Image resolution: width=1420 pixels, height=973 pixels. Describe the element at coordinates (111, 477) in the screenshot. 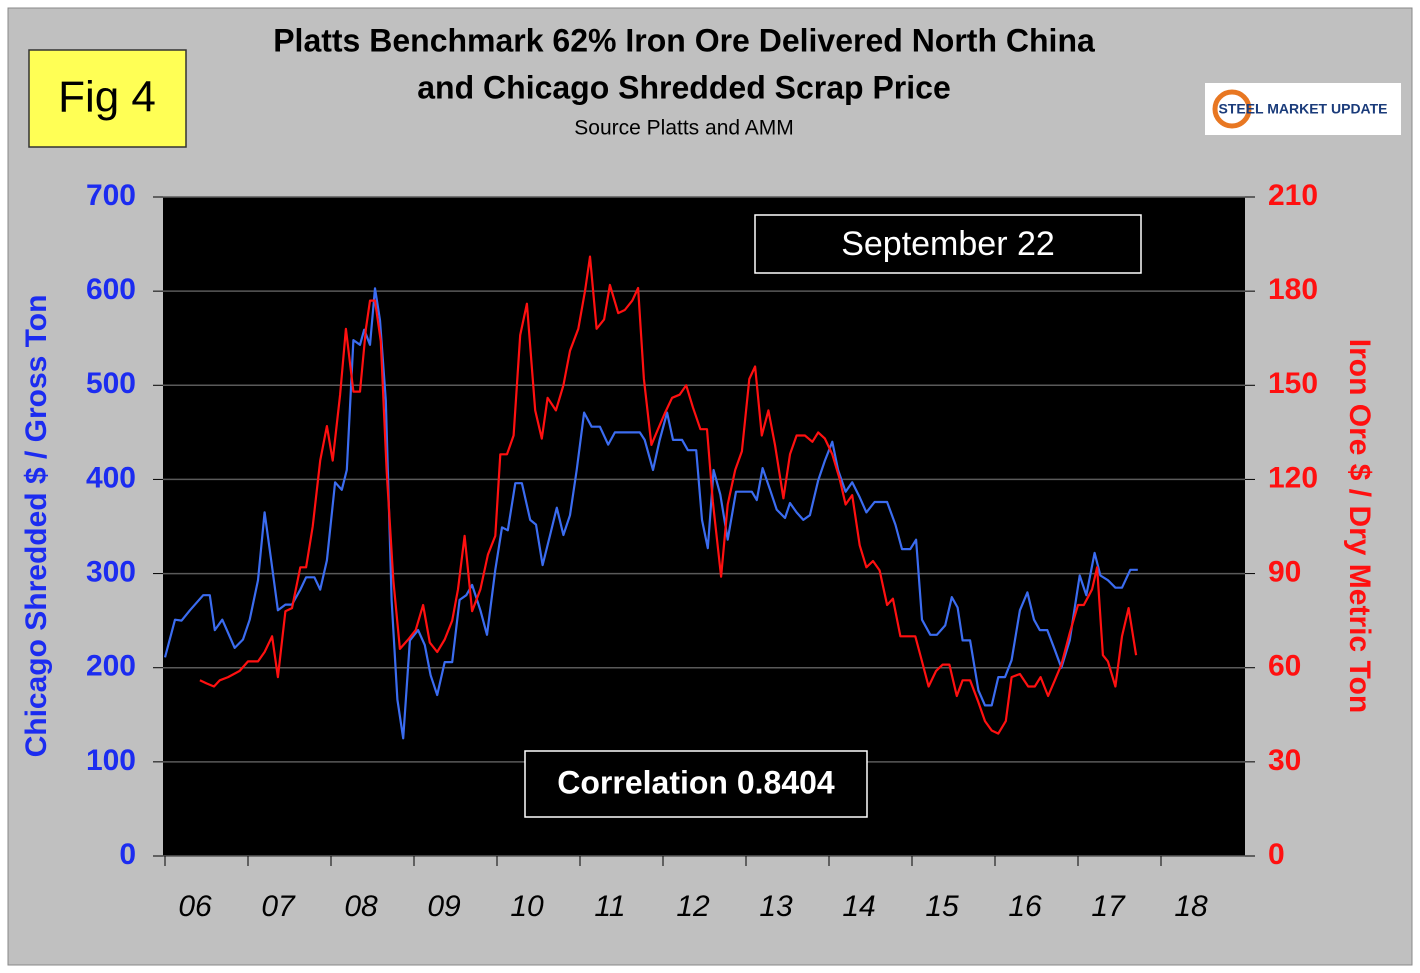

I see `y-tick-label: 400` at that location.